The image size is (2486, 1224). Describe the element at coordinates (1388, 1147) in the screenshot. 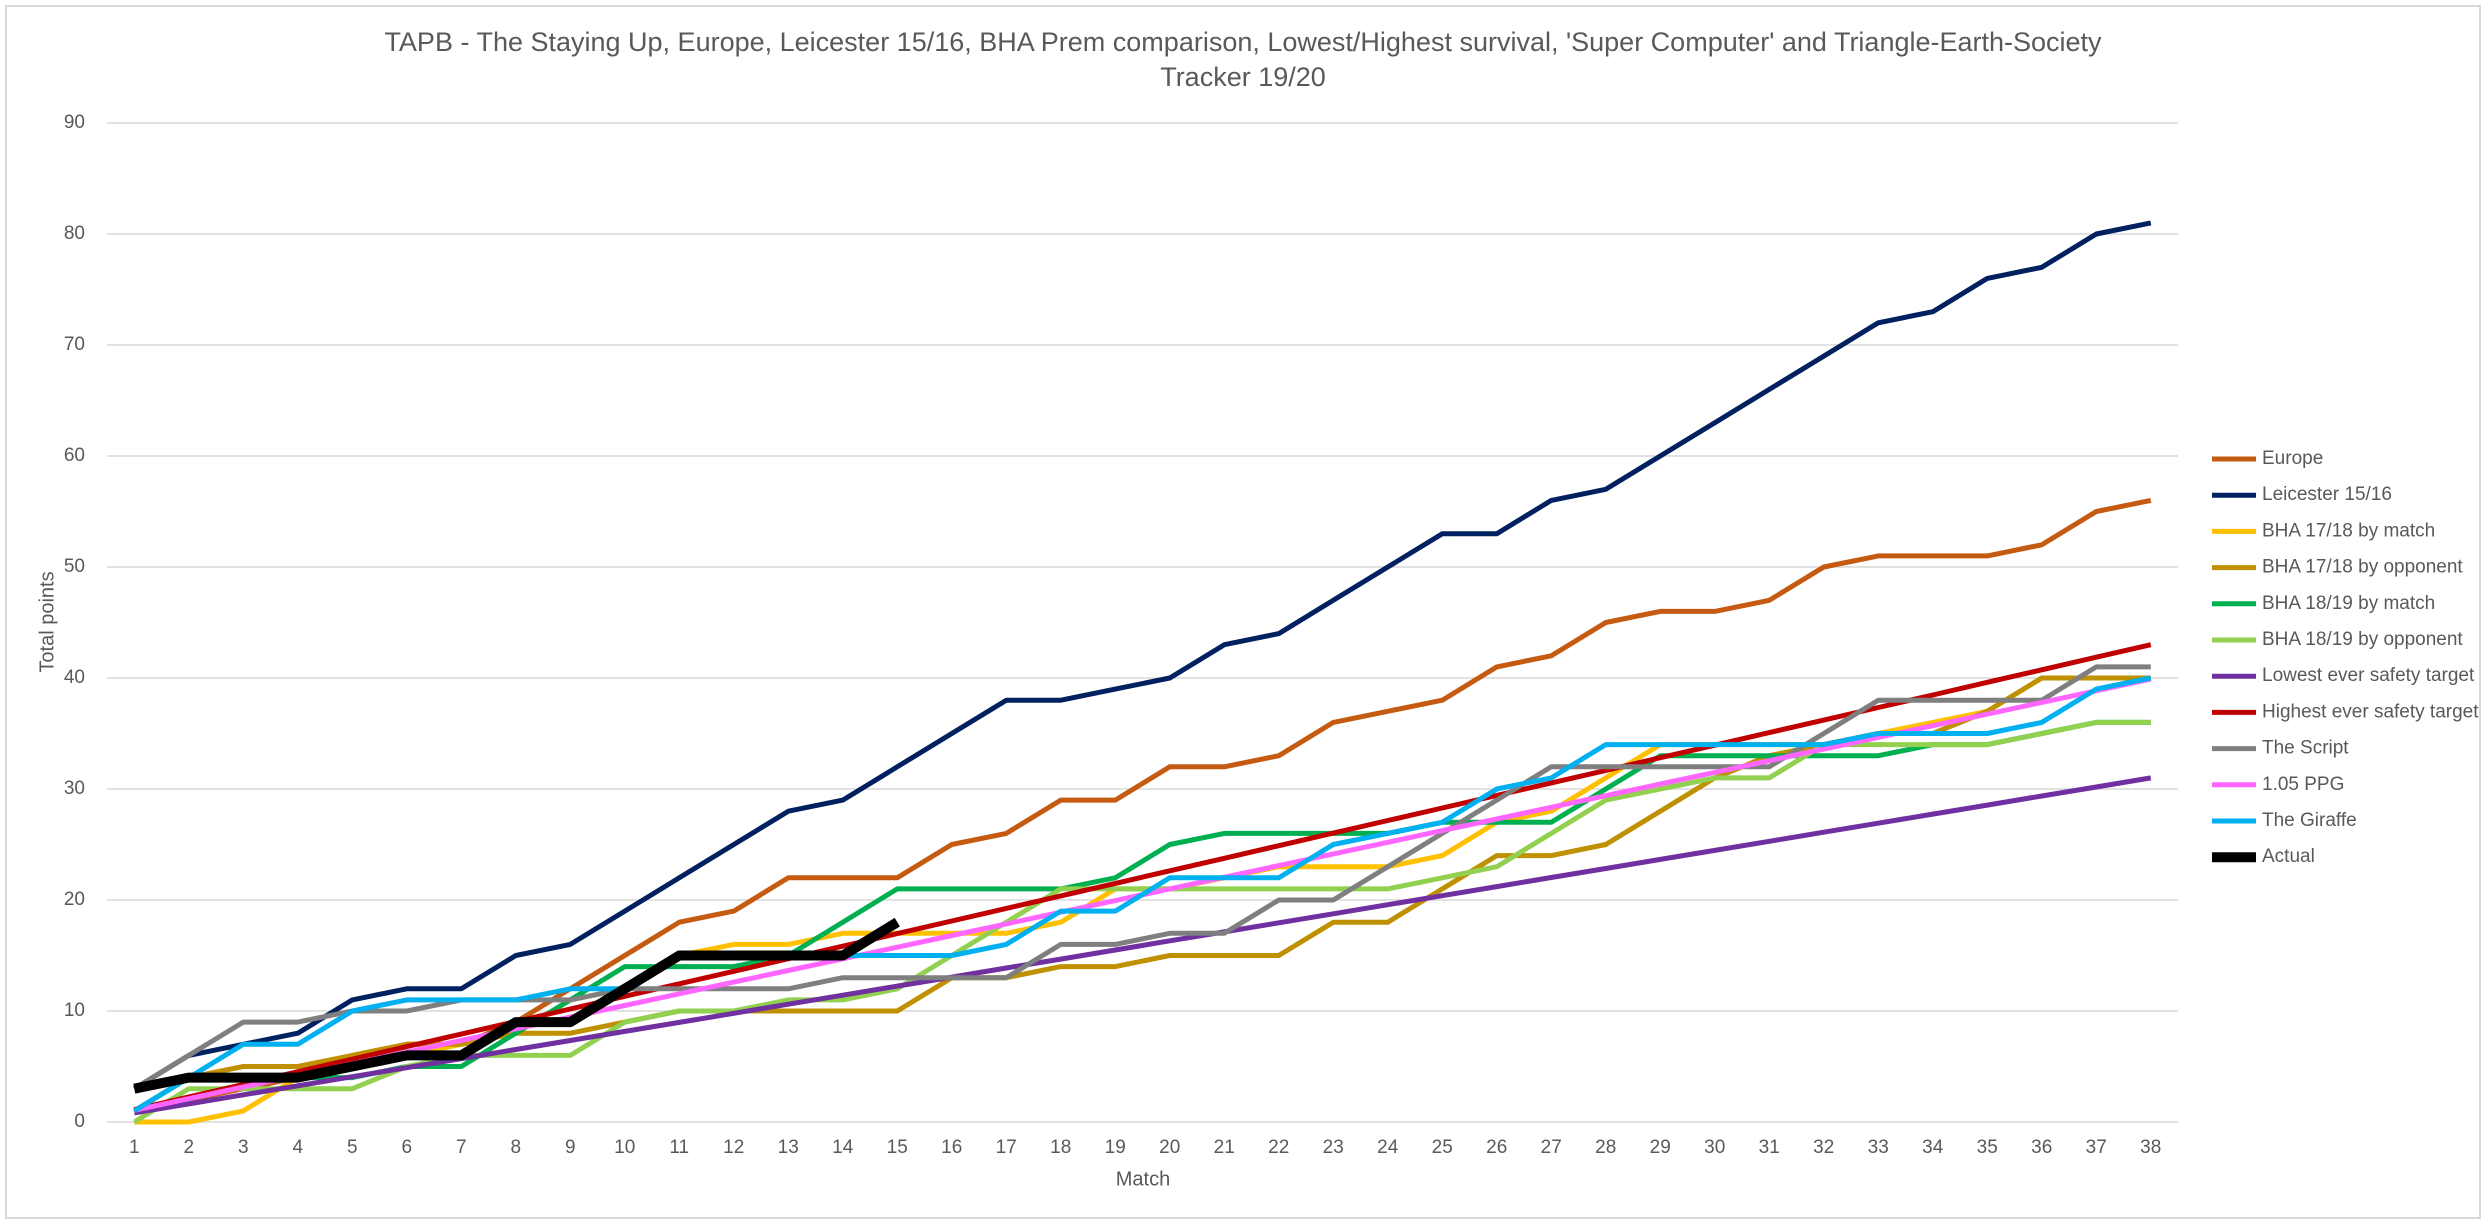

I see `x-tick-label: 24` at that location.